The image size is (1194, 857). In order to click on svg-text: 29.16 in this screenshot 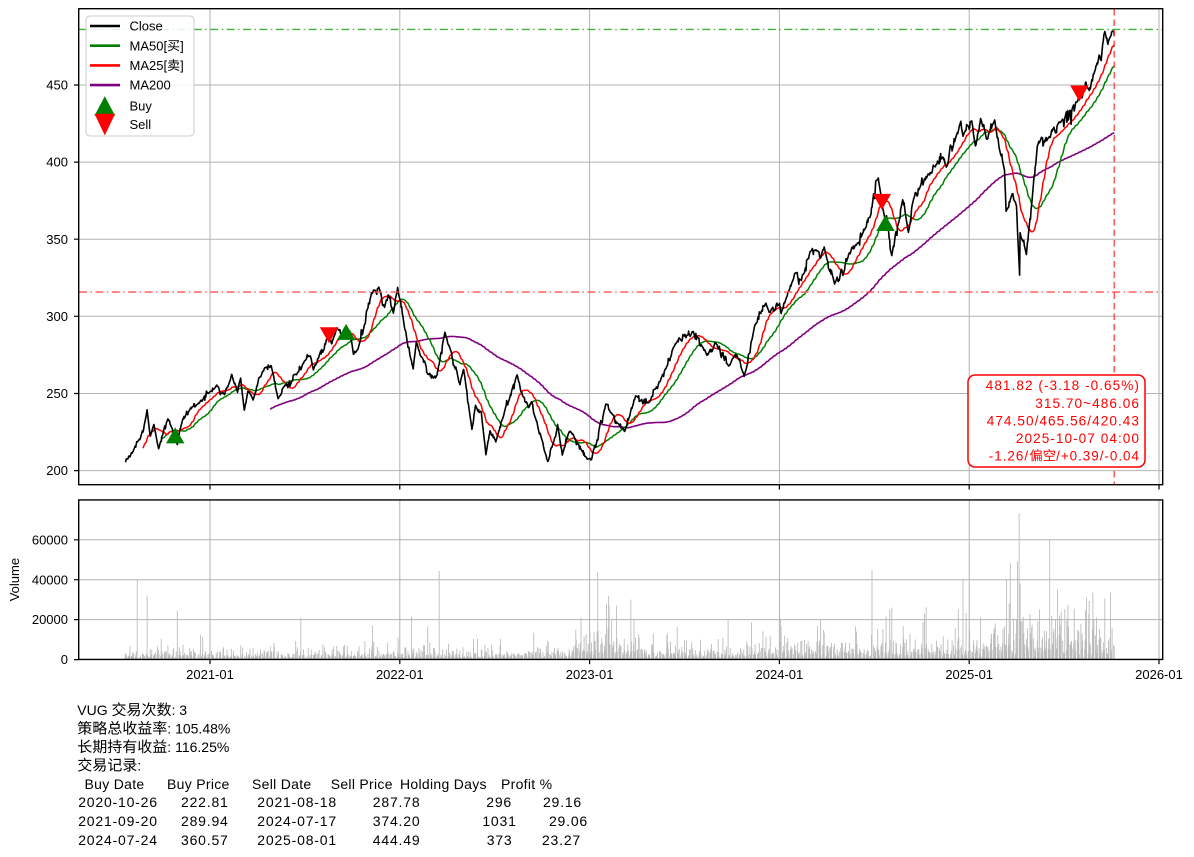, I will do `click(562, 802)`.